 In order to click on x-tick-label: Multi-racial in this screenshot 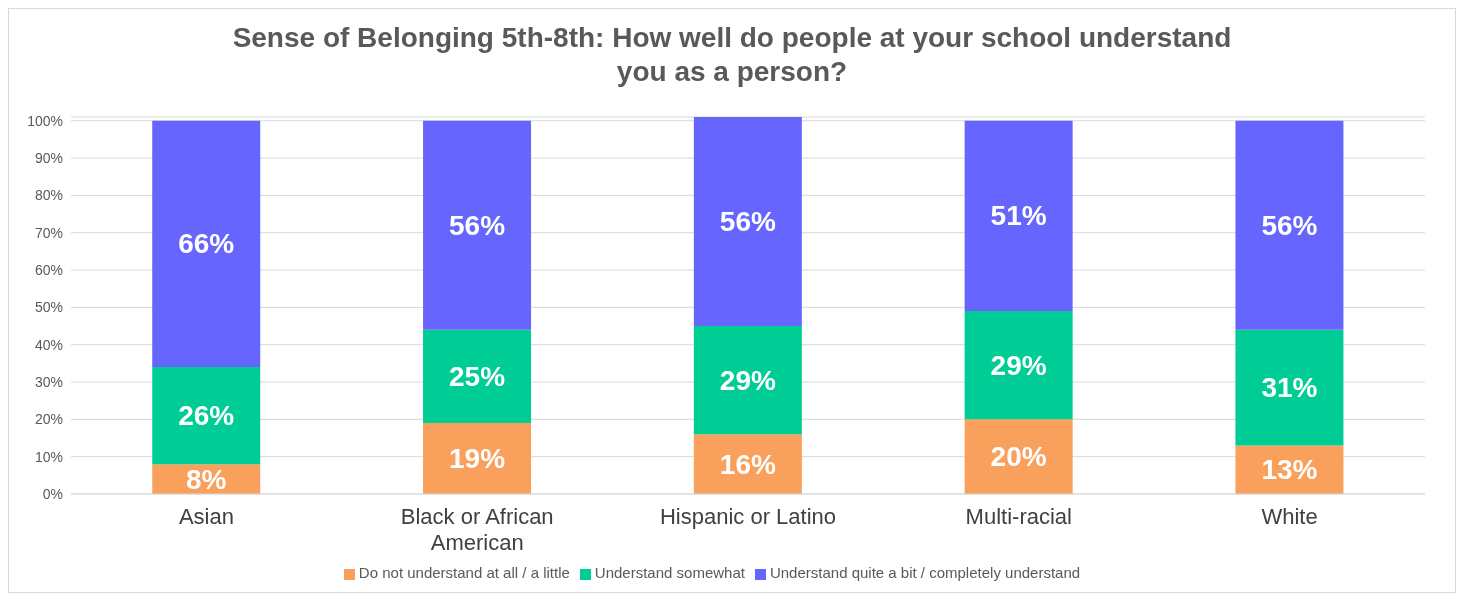, I will do `click(1018, 516)`.